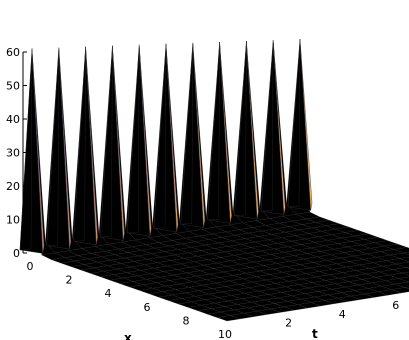 This screenshot has height=340, width=409. What do you see at coordinates (13, 186) in the screenshot?
I see `z-tick-label: 20` at bounding box center [13, 186].